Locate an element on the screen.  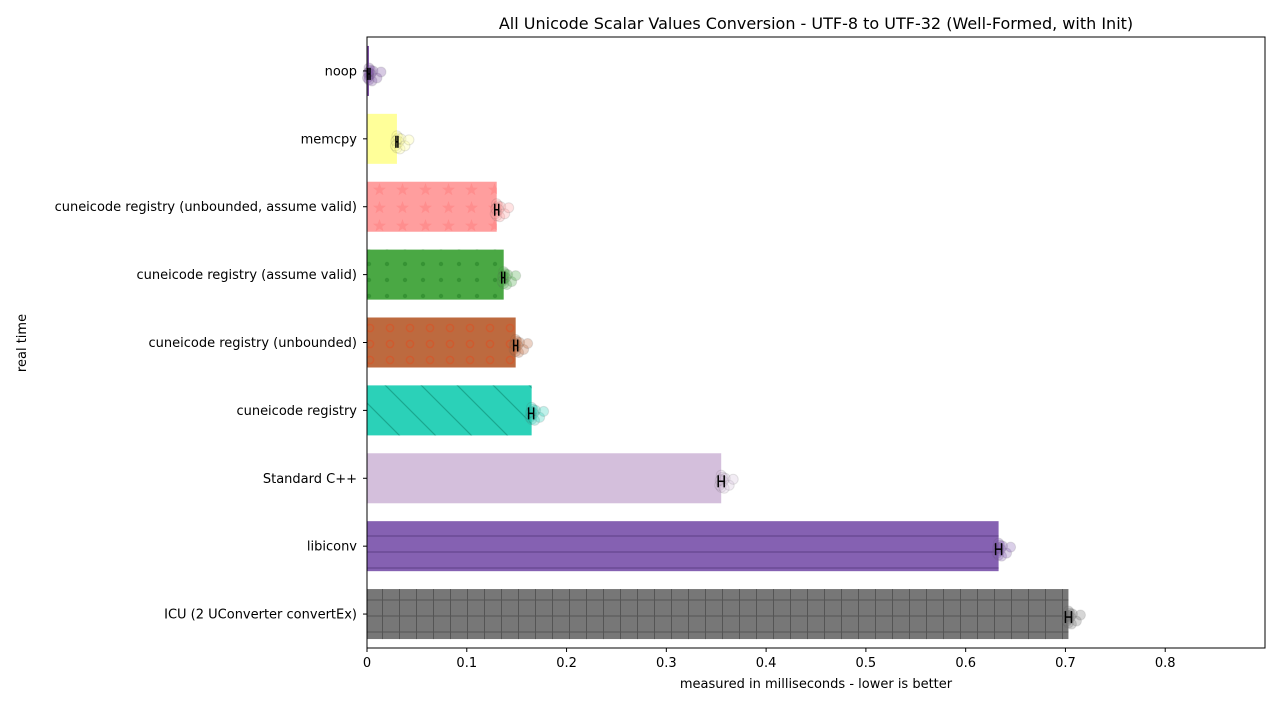
y-tick-label: cuneicode registry (unbounded) is located at coordinates (253, 343).